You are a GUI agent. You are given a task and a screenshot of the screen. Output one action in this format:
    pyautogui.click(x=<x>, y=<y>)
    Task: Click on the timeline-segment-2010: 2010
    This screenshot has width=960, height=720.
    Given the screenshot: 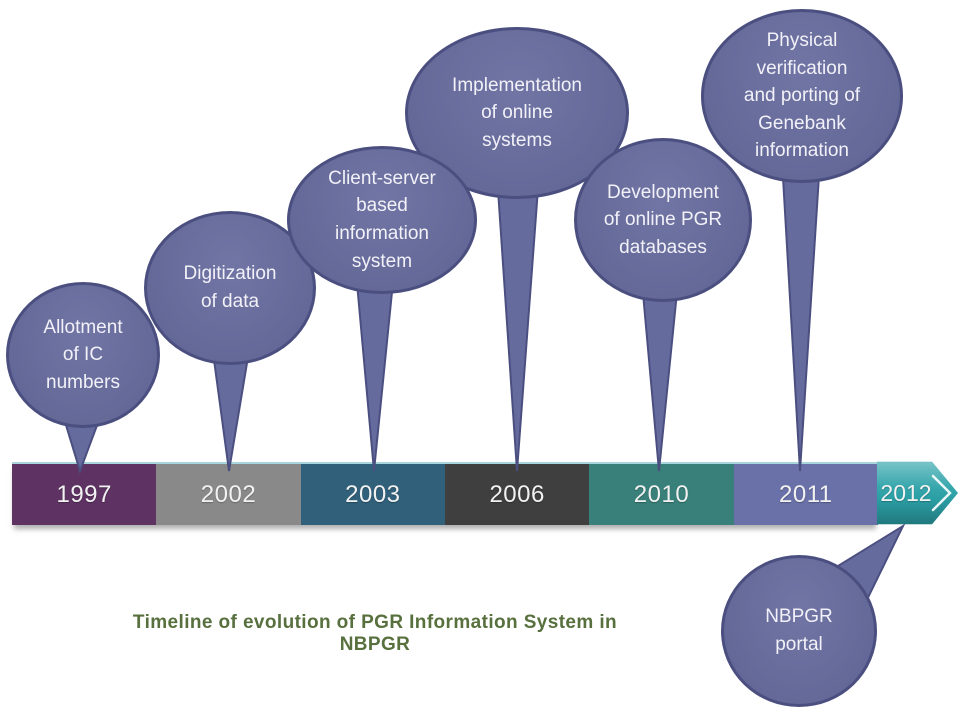 What is the action you would take?
    pyautogui.click(x=661, y=494)
    